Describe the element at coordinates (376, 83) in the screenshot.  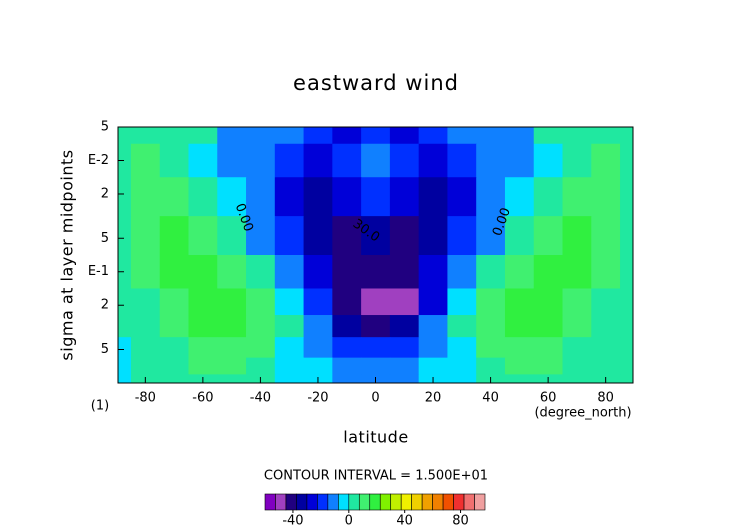
I see `chart-title: eastward wind` at that location.